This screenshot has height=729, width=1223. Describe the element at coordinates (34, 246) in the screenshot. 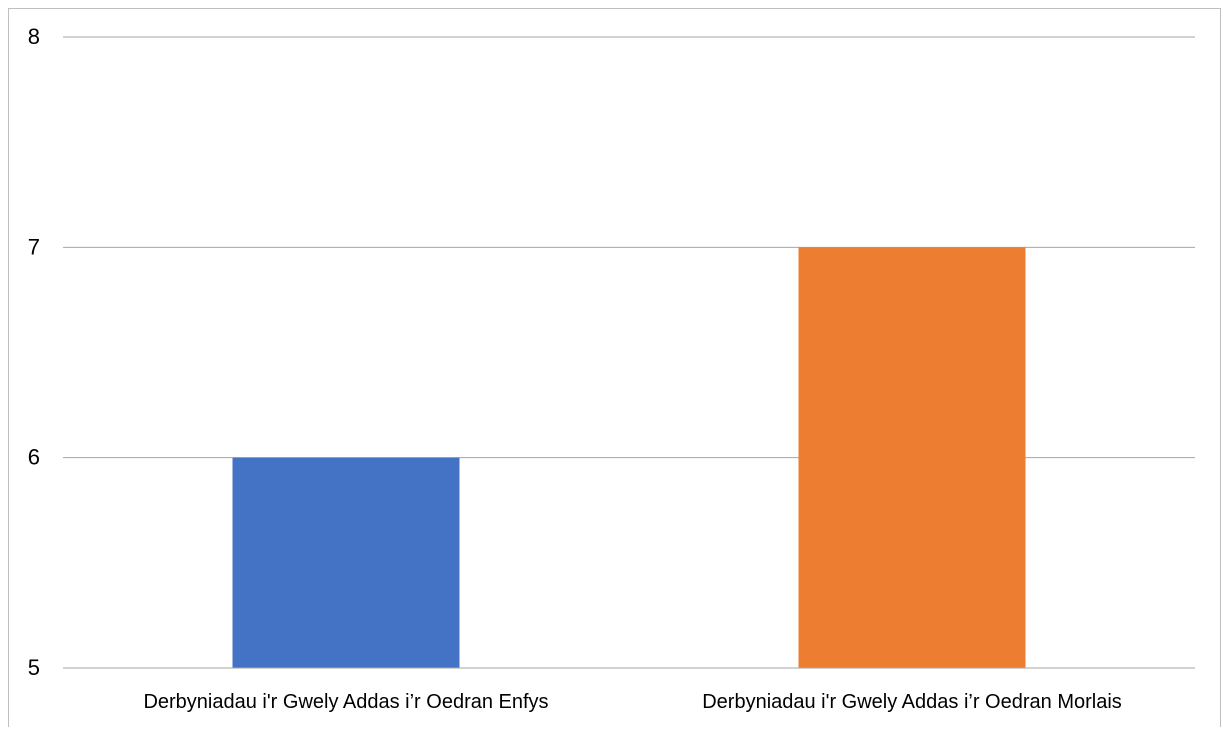

I see `y-tick-label: 7` at that location.